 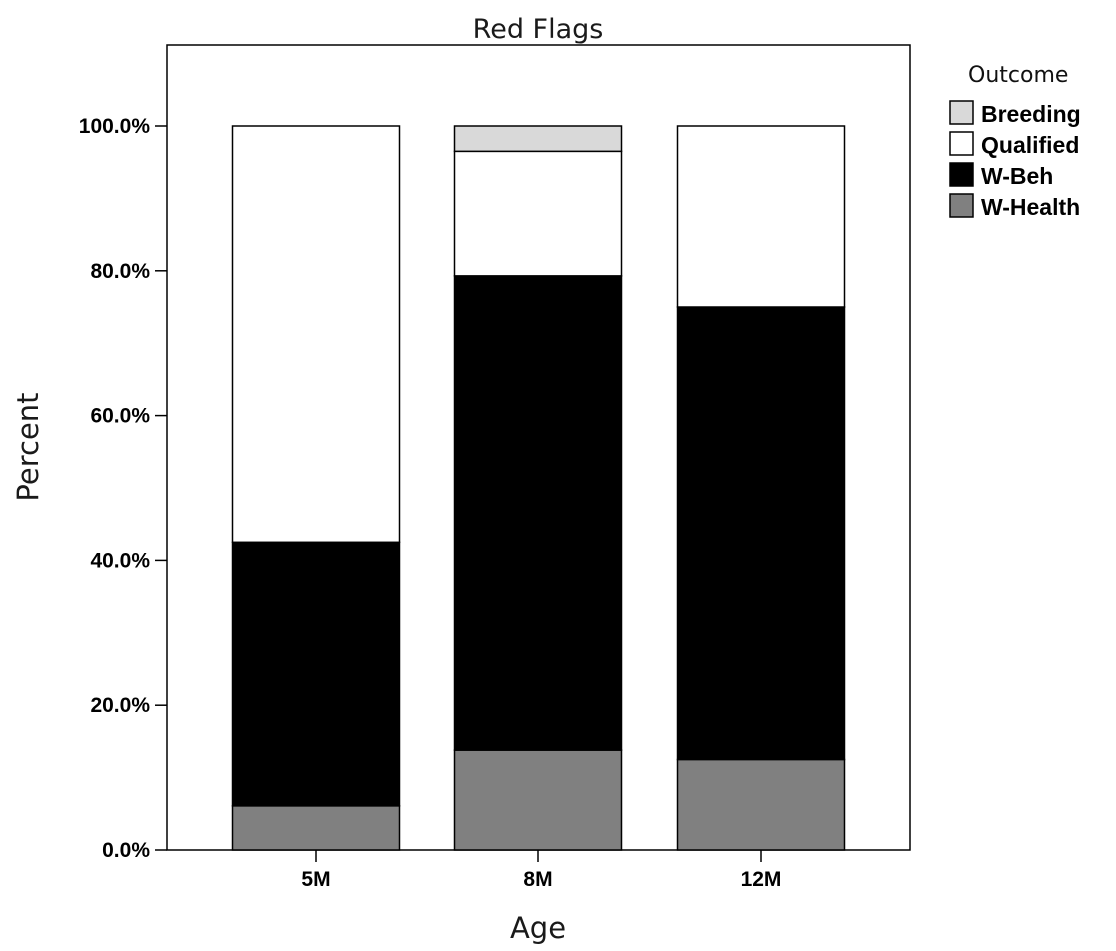 What do you see at coordinates (315, 879) in the screenshot?
I see `x-tick-label: 5M` at bounding box center [315, 879].